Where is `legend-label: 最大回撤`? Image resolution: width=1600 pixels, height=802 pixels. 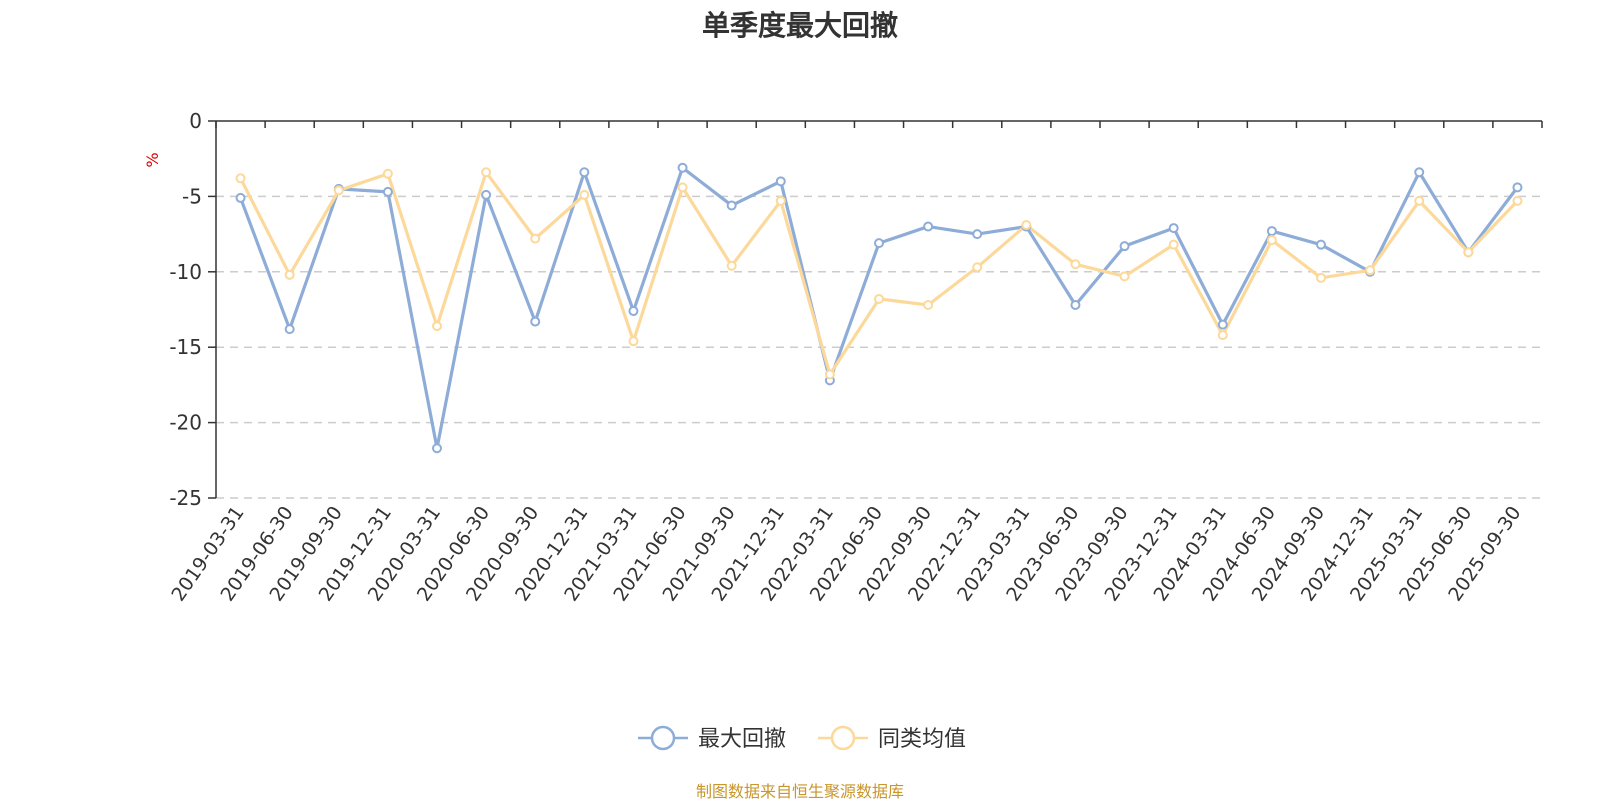 legend-label: 最大回撤 is located at coordinates (742, 739).